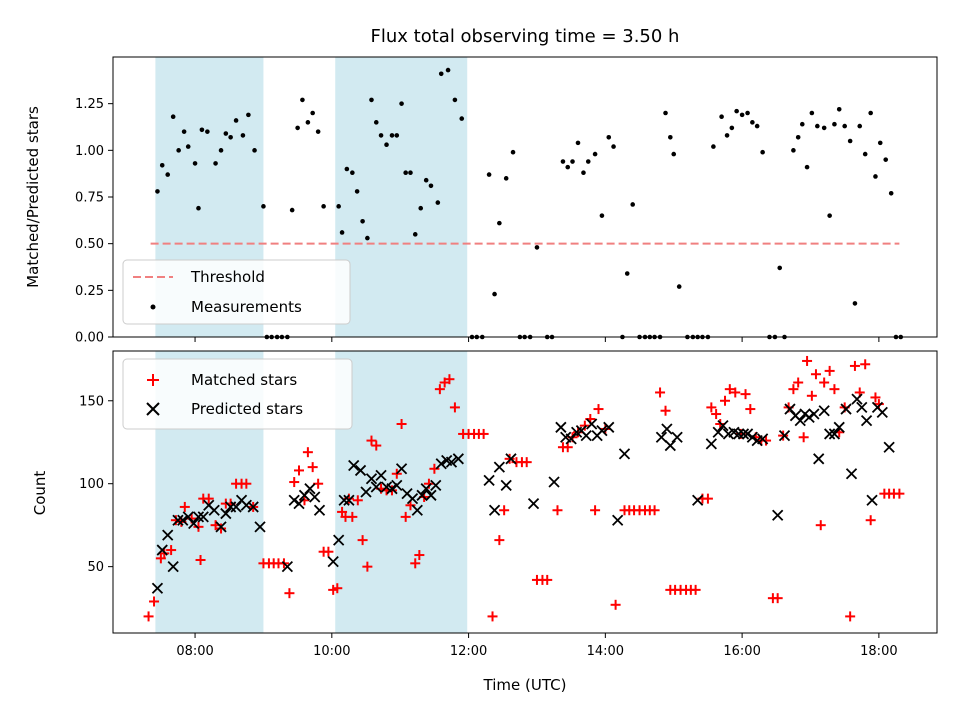 The height and width of the screenshot is (720, 960). What do you see at coordinates (94, 221) in the screenshot?
I see `top-y-ticks: 0.00 0.25 0.50 0.75 1.00 1.25` at bounding box center [94, 221].